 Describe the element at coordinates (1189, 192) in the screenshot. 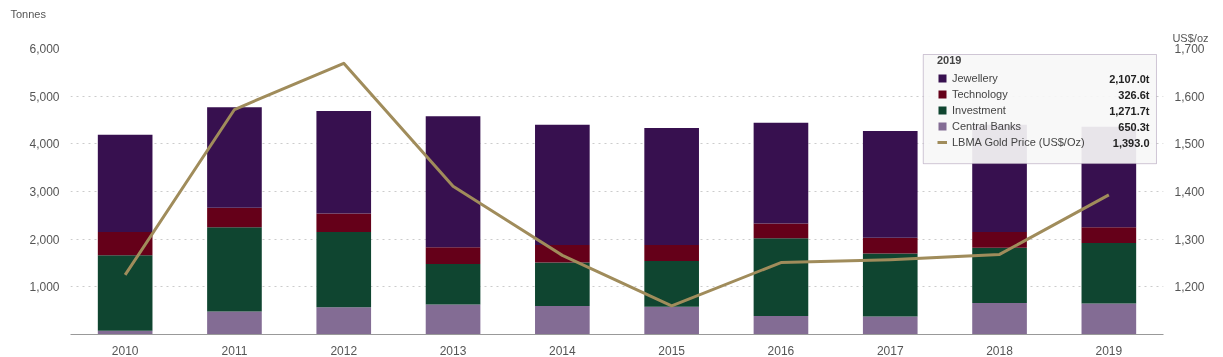

I see `y2-tick-label: 1,400` at that location.